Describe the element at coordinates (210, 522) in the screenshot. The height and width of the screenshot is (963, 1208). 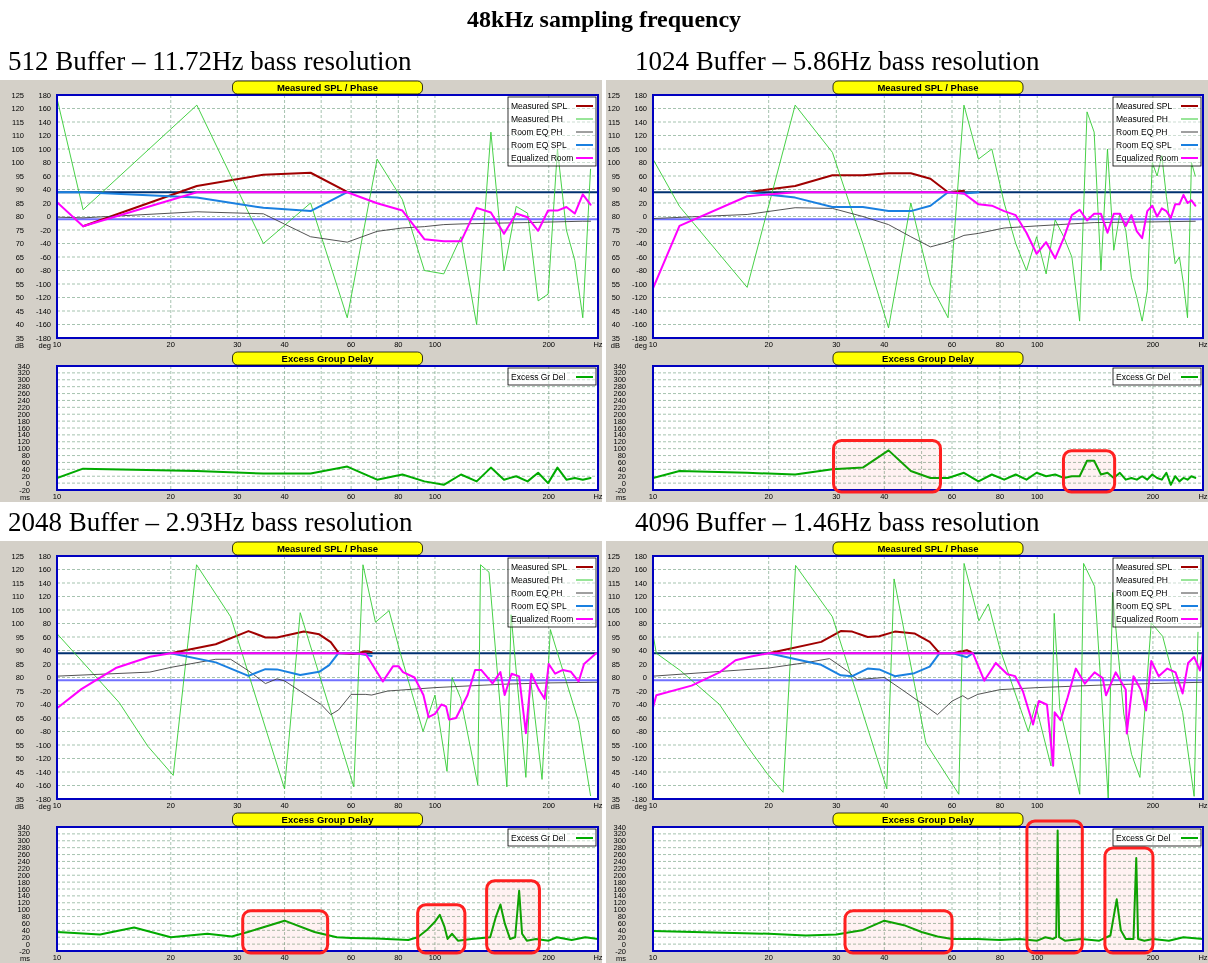
I see `chart-subtitle: 2048 Buffer – 2.93Hz bass resolution` at that location.